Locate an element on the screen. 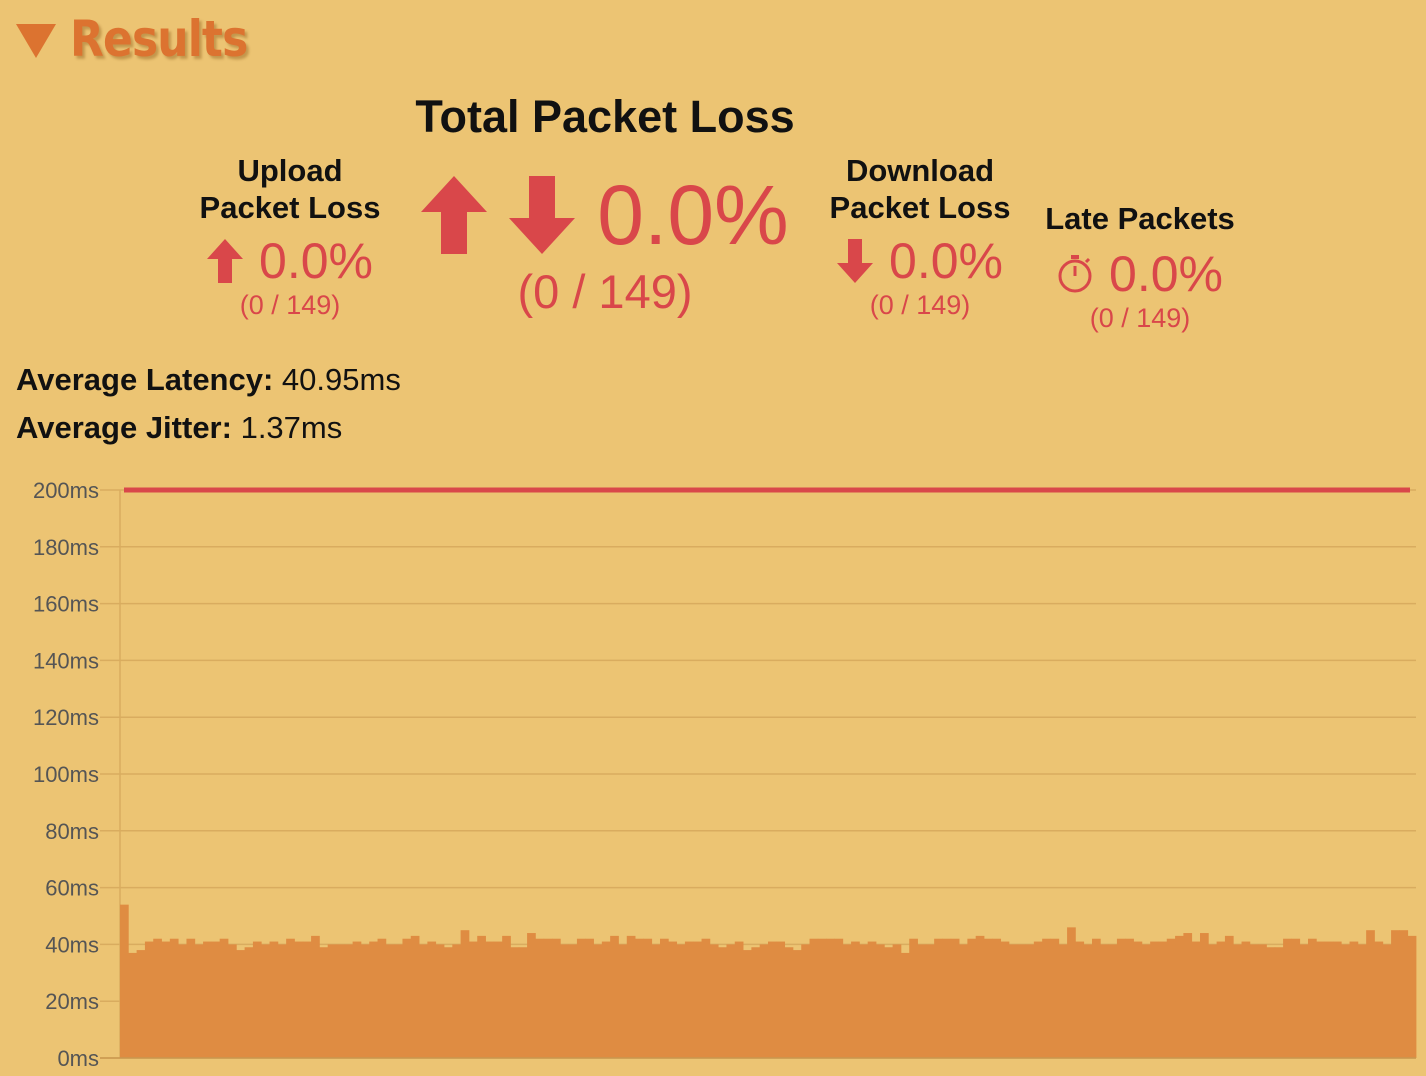 The image size is (1426, 1076). upload-packet-loss: Upload Packet Loss 0.0% (0 / 149) is located at coordinates (290, 236).